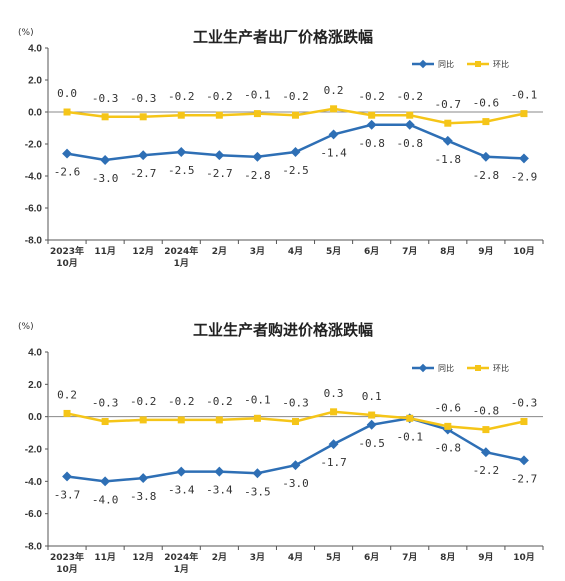  Describe the element at coordinates (283, 37) in the screenshot. I see `chart-title: 工业生产者出厂价格涨跌幅` at that location.